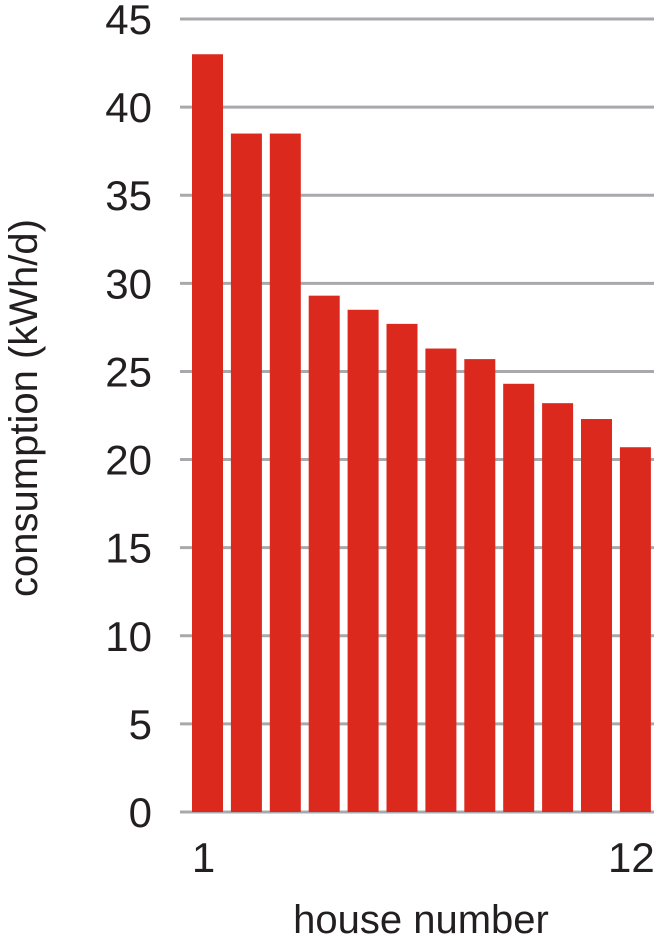 This screenshot has width=660, height=939. Describe the element at coordinates (128, 195) in the screenshot. I see `y-tick-label: 35` at that location.